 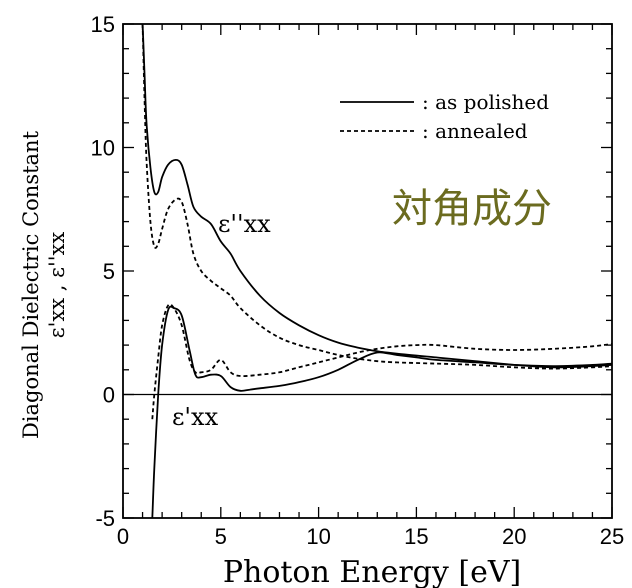 I want to click on y-axis-title-line2: ε'xx , ε''xx, so click(x=57, y=285).